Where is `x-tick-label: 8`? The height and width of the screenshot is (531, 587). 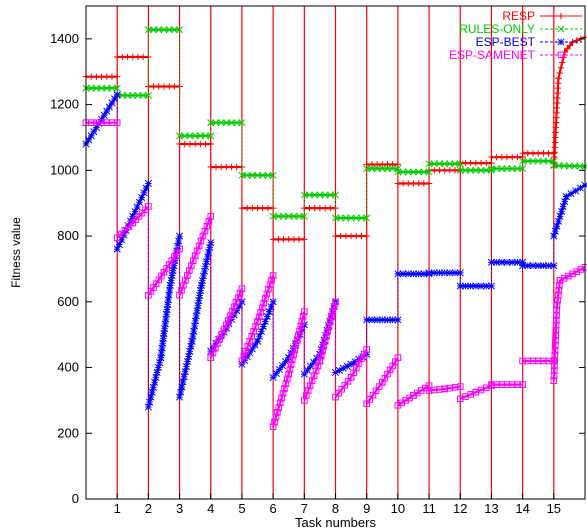
x-tick-label: 8 is located at coordinates (335, 508).